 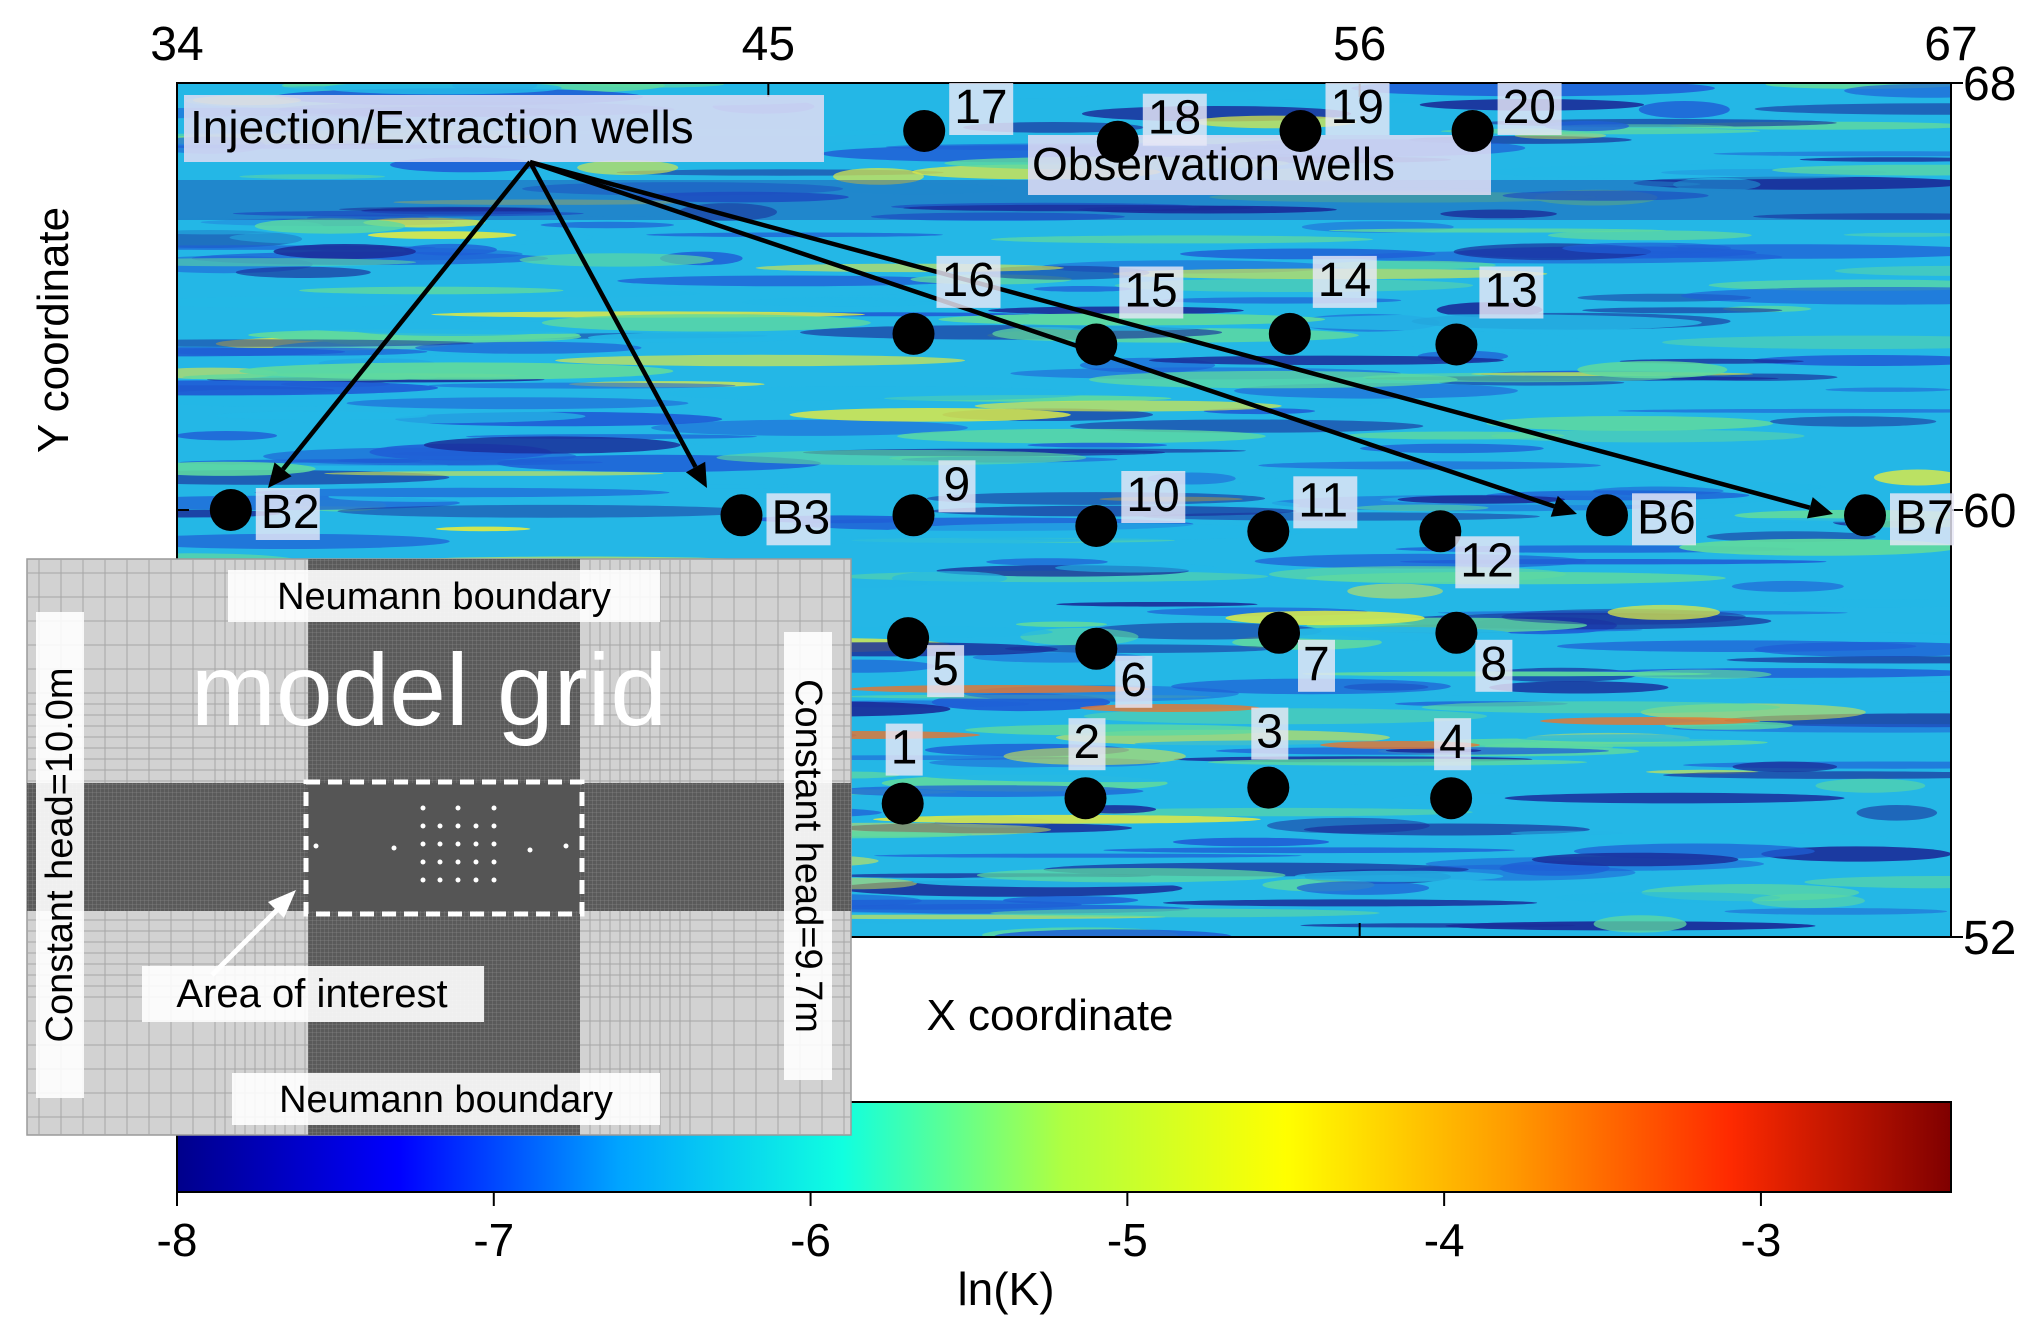 What do you see at coordinates (1641, 518) in the screenshot?
I see `injection-well-B6: B6` at bounding box center [1641, 518].